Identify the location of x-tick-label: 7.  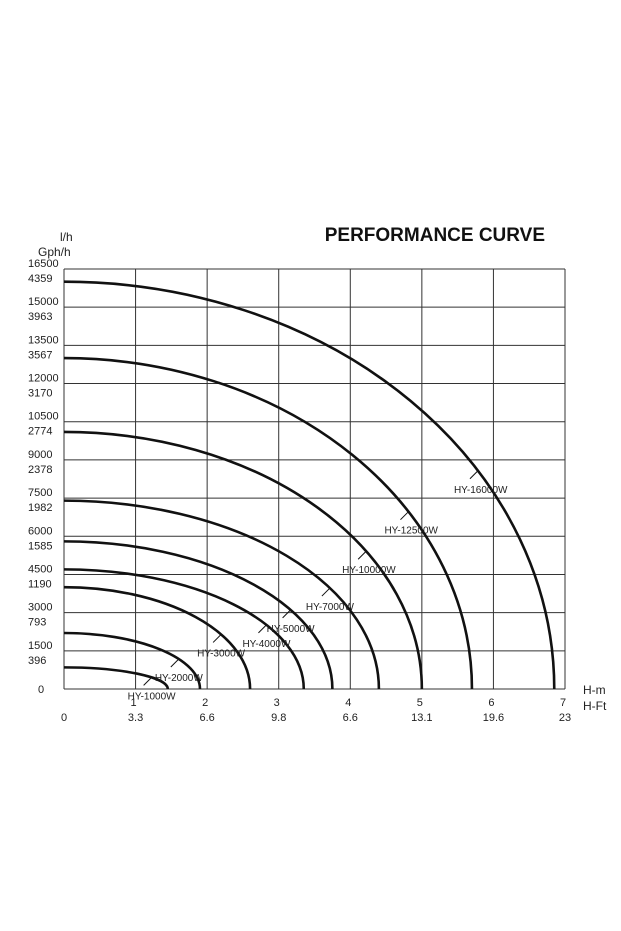
(563, 703).